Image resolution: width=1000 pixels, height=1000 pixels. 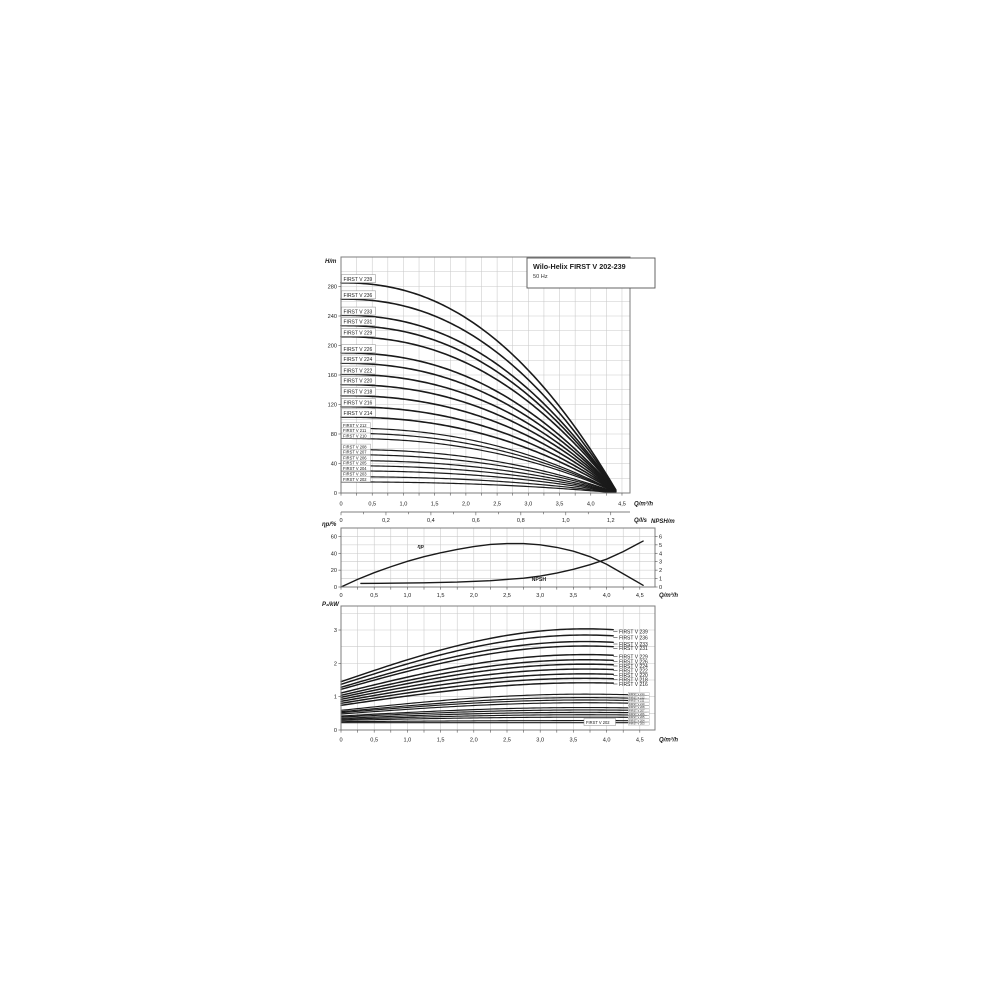 I want to click on ls-tick-label: 1,0, so click(x=566, y=521).